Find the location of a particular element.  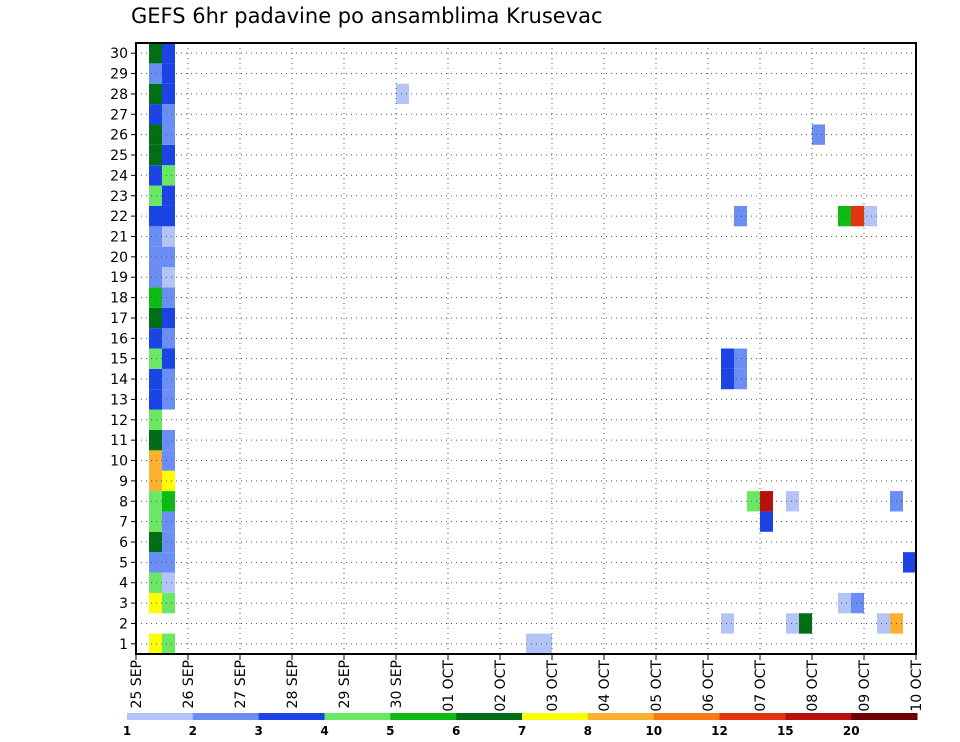

y-tick-label: 12 is located at coordinates (119, 421).